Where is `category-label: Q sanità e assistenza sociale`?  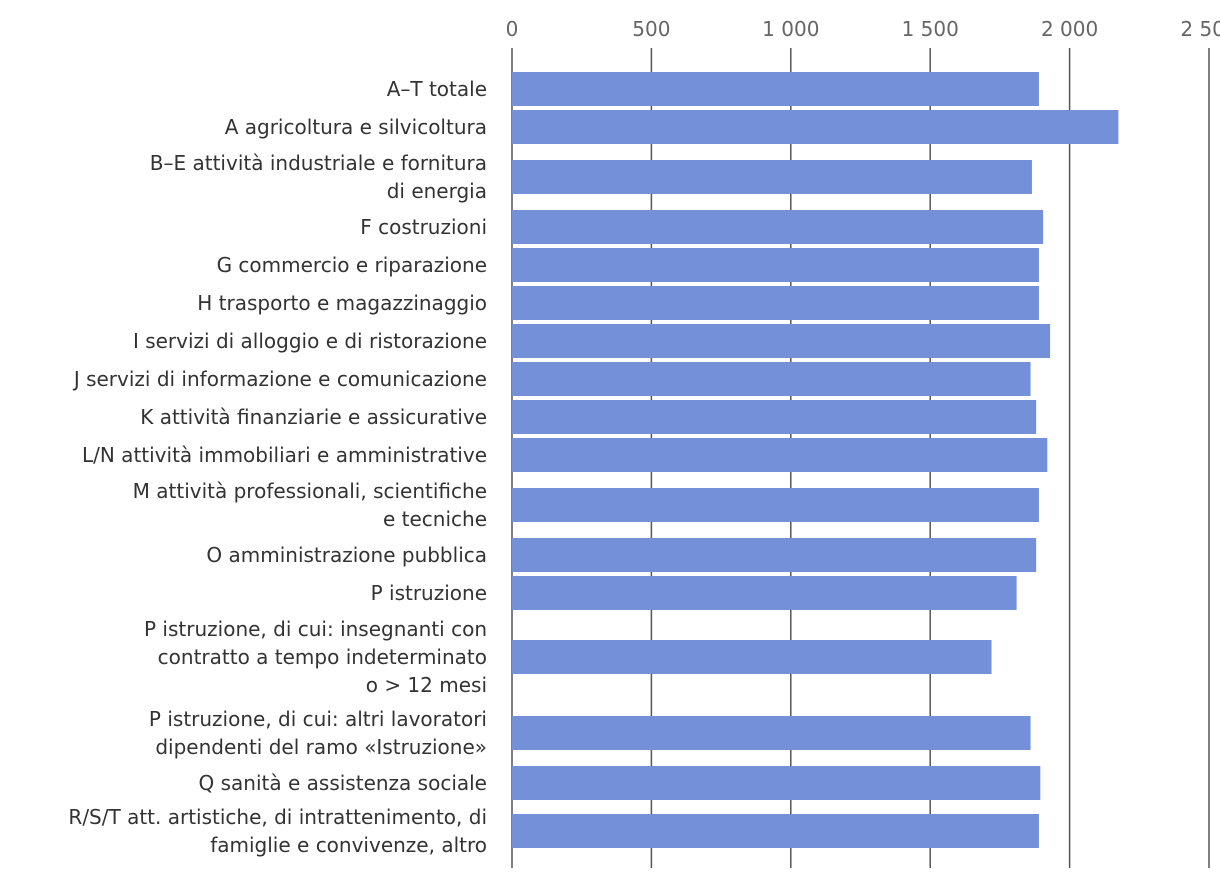
category-label: Q sanità e assistenza sociale is located at coordinates (343, 783).